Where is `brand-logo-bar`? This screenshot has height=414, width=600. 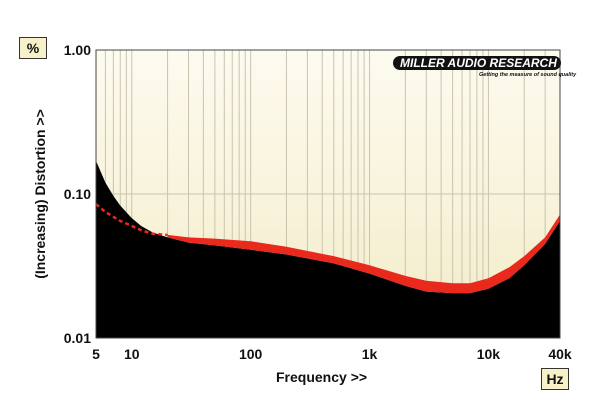 brand-logo-bar is located at coordinates (477, 63).